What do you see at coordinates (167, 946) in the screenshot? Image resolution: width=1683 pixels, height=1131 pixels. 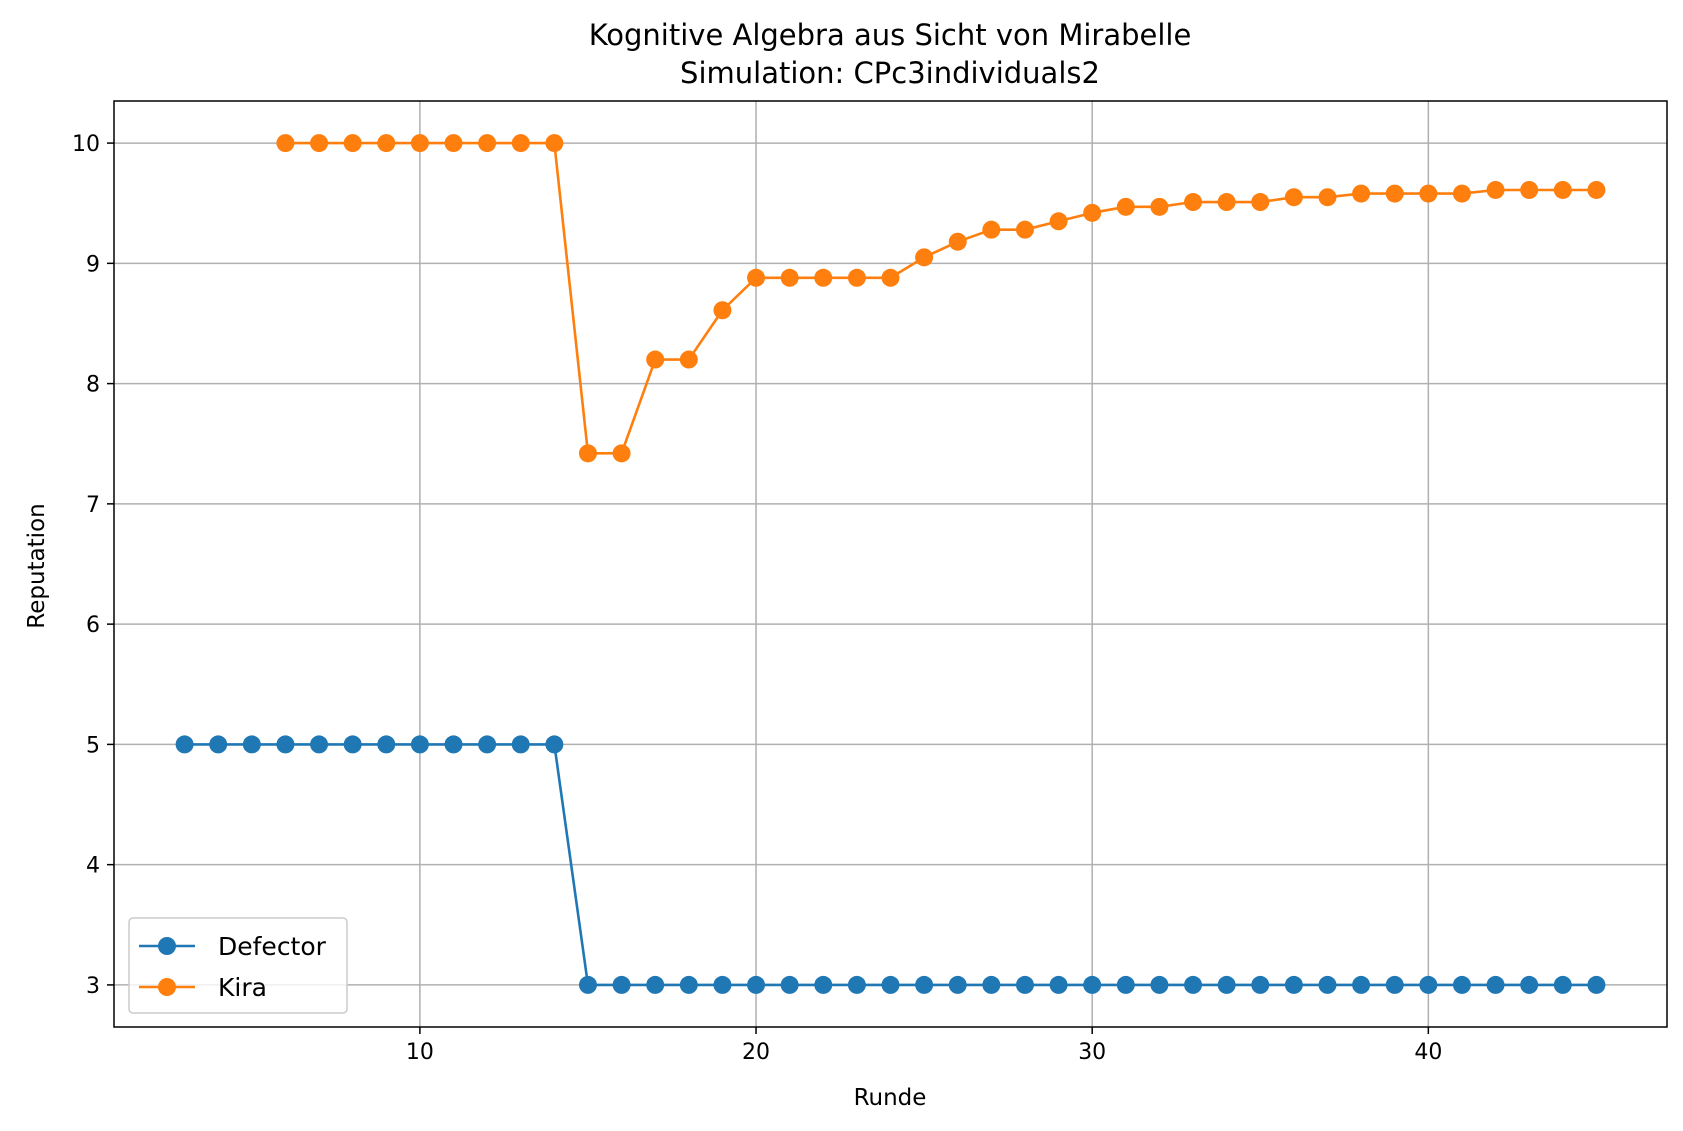 I see `legend-marker` at bounding box center [167, 946].